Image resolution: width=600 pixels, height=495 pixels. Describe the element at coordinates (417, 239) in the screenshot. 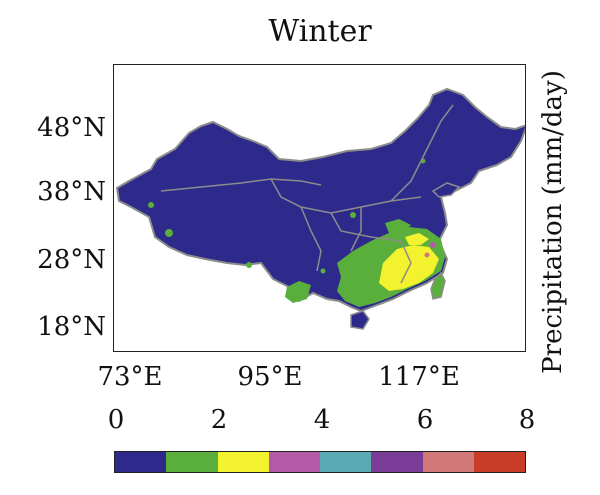

I see `east-yellow-patch` at that location.